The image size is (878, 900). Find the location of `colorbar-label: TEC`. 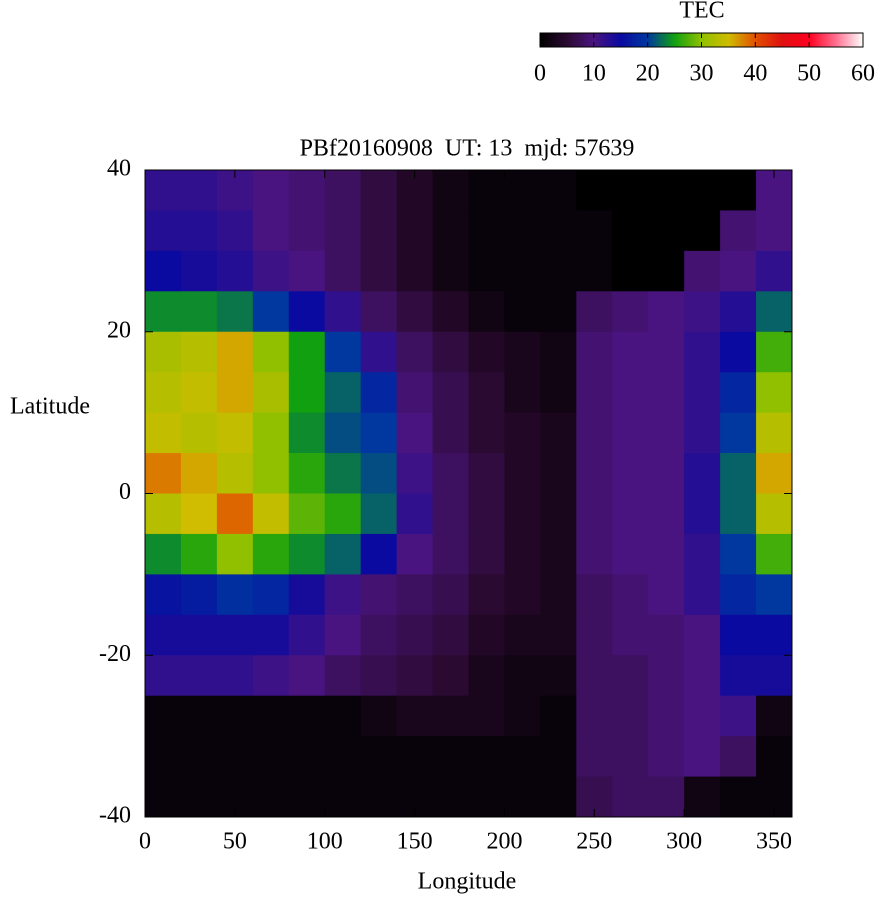

colorbar-label: TEC is located at coordinates (701, 12).